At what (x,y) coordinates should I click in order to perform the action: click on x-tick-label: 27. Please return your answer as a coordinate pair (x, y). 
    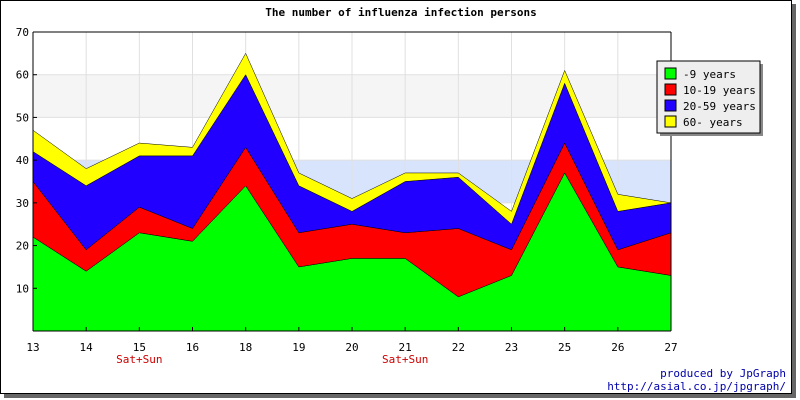
    Looking at the image, I should click on (670, 347).